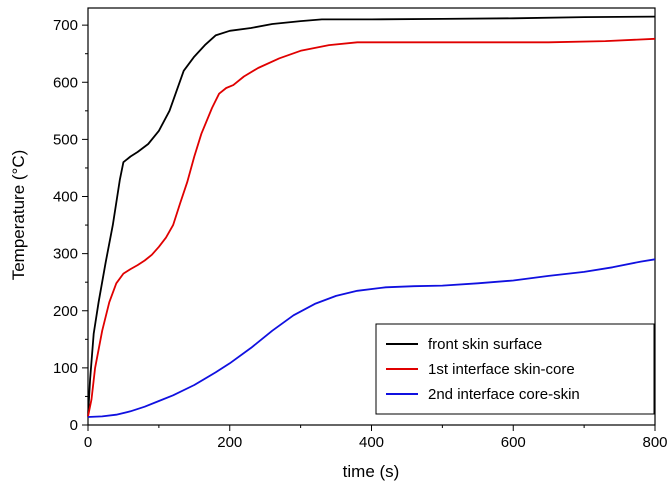 This screenshot has width=670, height=492. Describe the element at coordinates (371, 471) in the screenshot. I see `x-axis-label: time (s)` at that location.